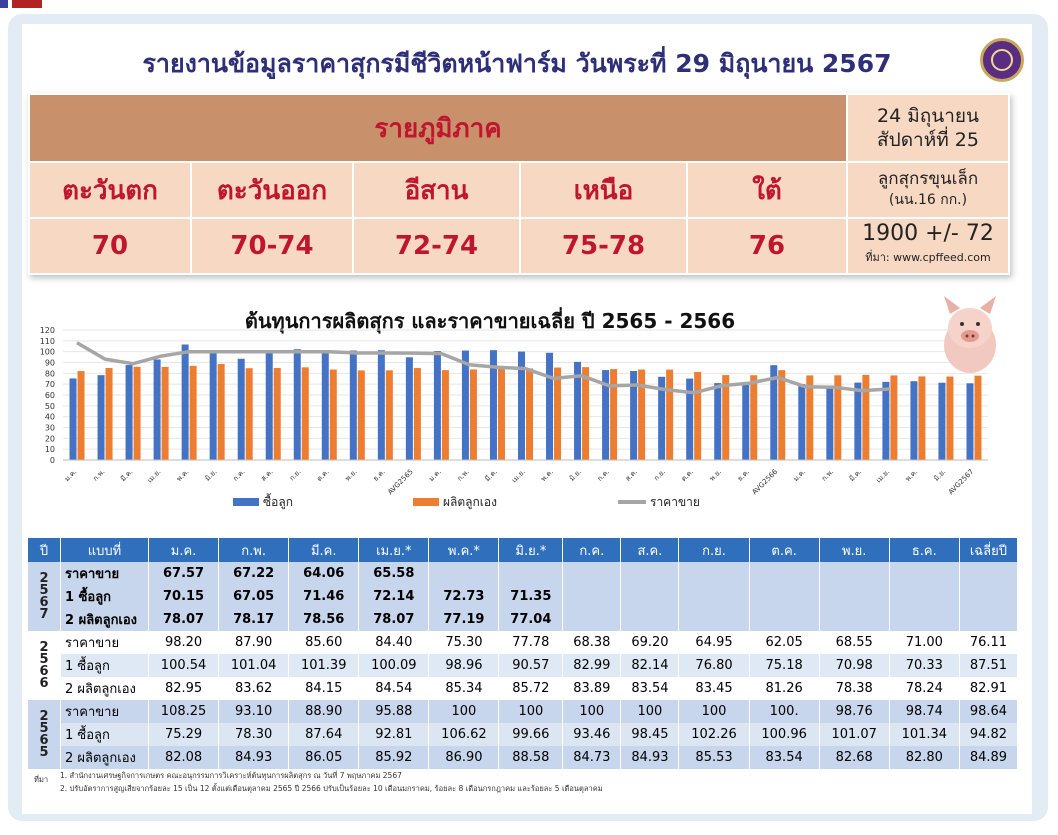 This screenshot has height=835, width=1058. What do you see at coordinates (463, 475) in the screenshot?
I see `x-tick-label: ก.พ.` at bounding box center [463, 475].